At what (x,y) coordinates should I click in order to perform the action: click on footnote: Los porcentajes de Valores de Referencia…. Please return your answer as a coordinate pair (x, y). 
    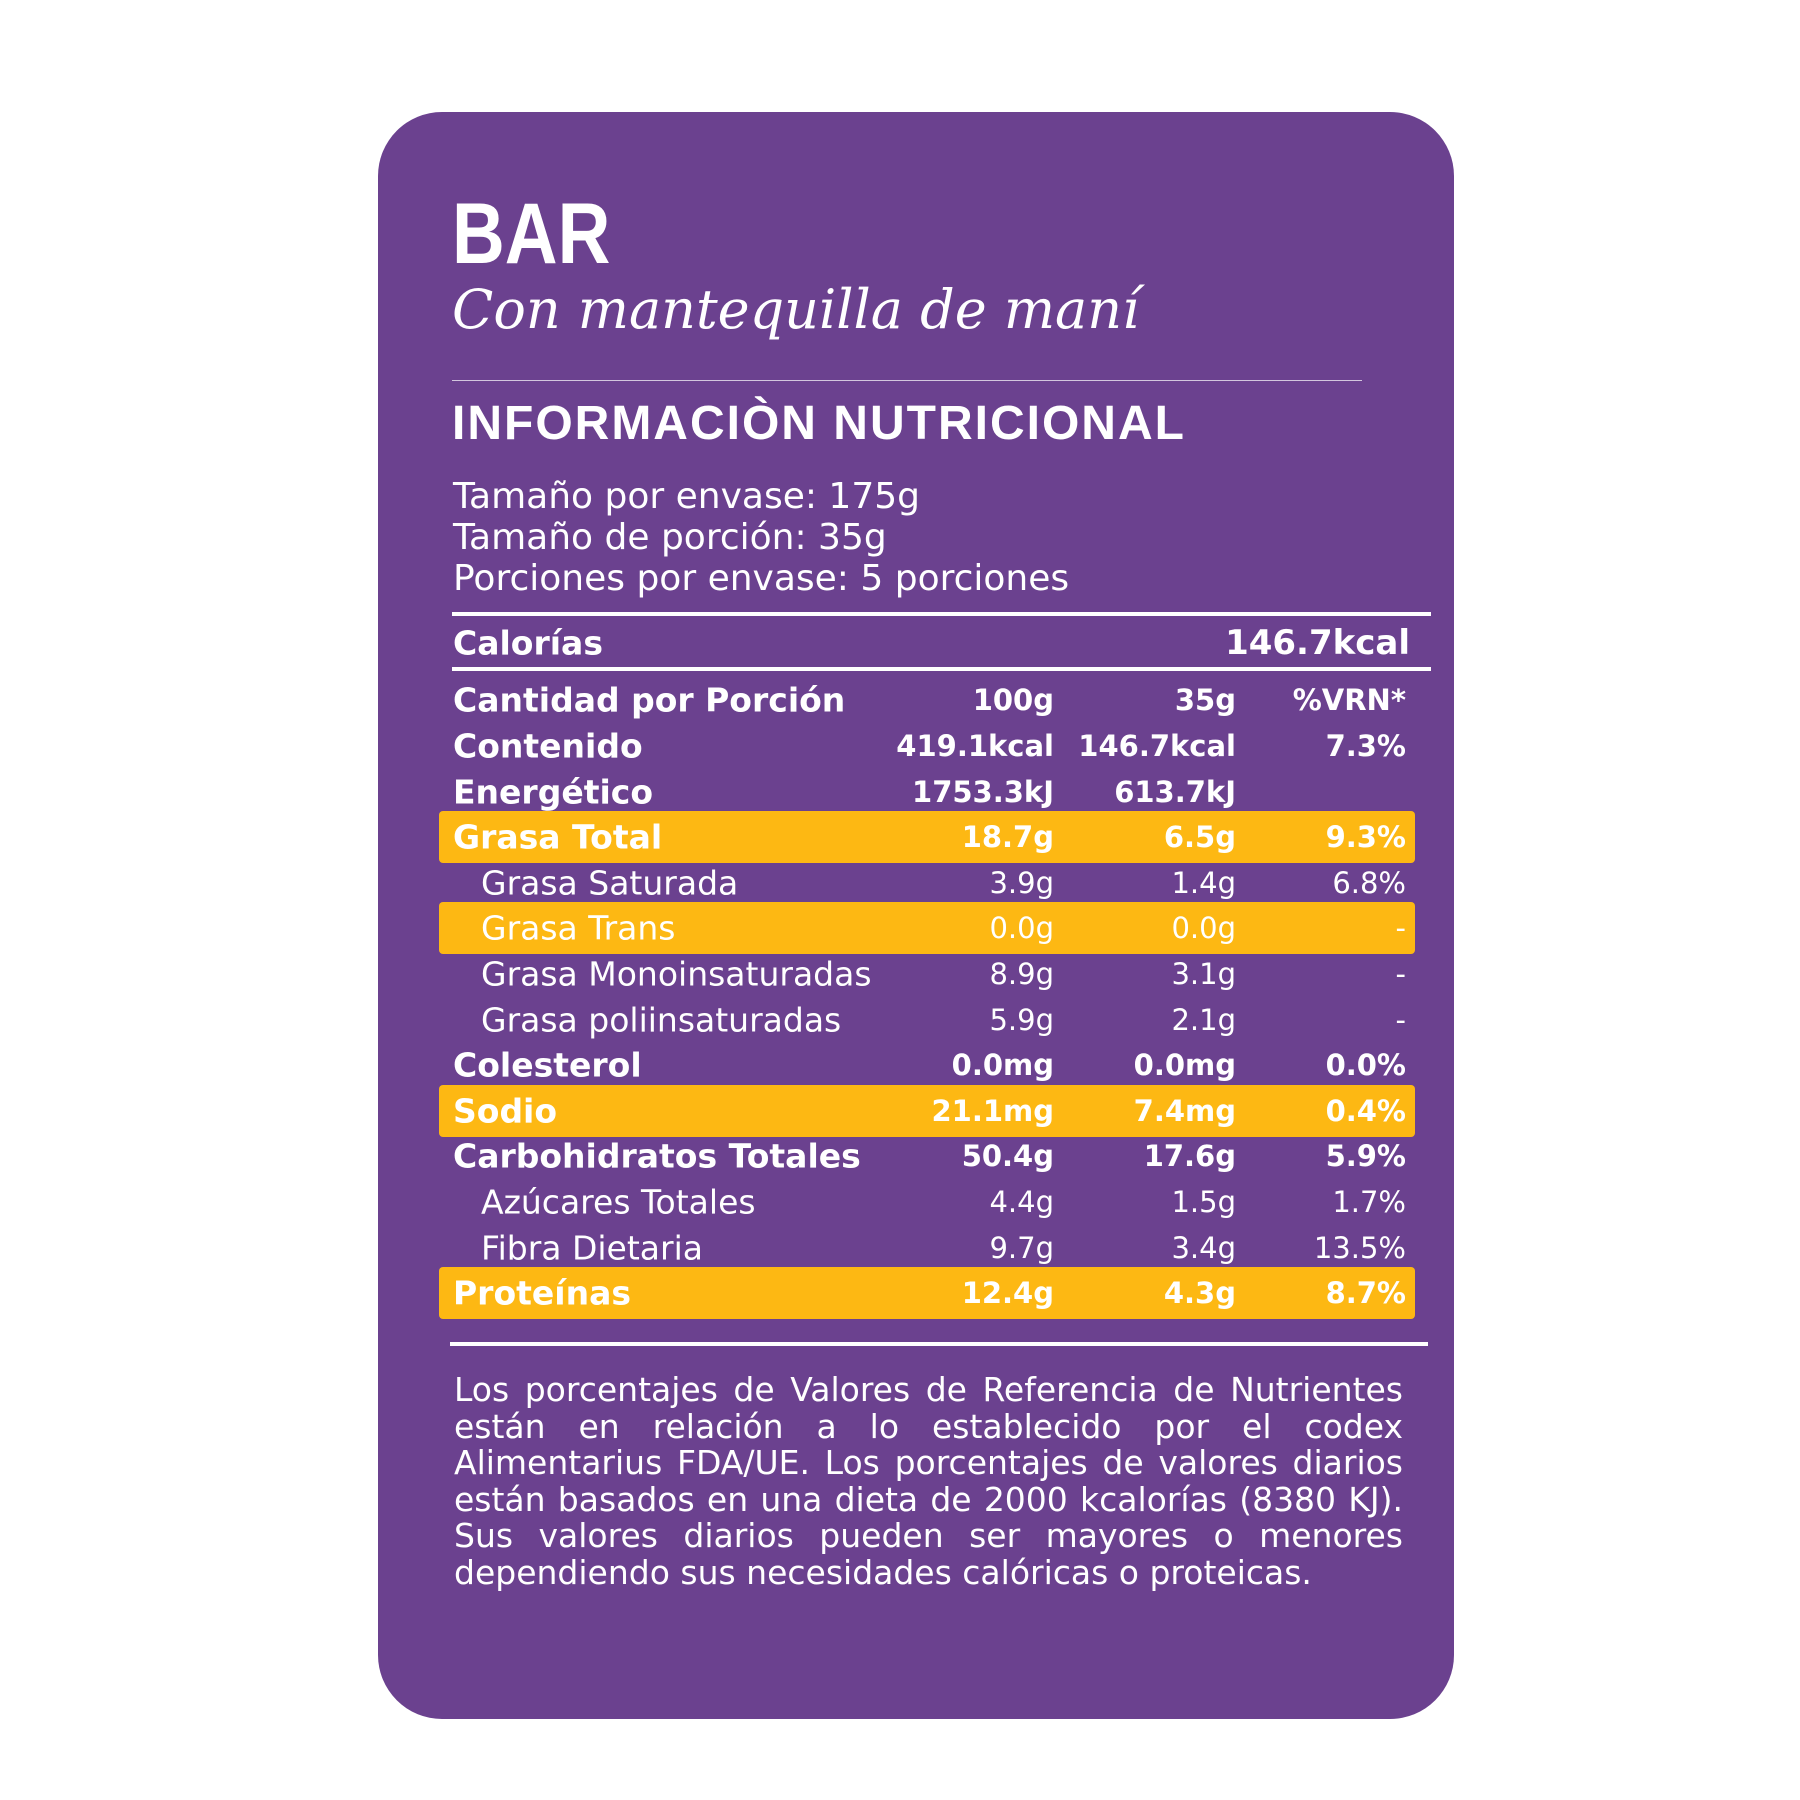
    Looking at the image, I should click on (928, 1481).